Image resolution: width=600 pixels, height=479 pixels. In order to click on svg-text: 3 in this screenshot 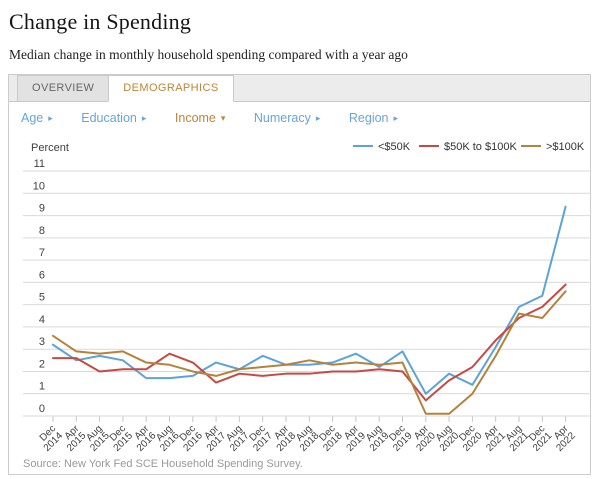, I will do `click(42, 342)`.